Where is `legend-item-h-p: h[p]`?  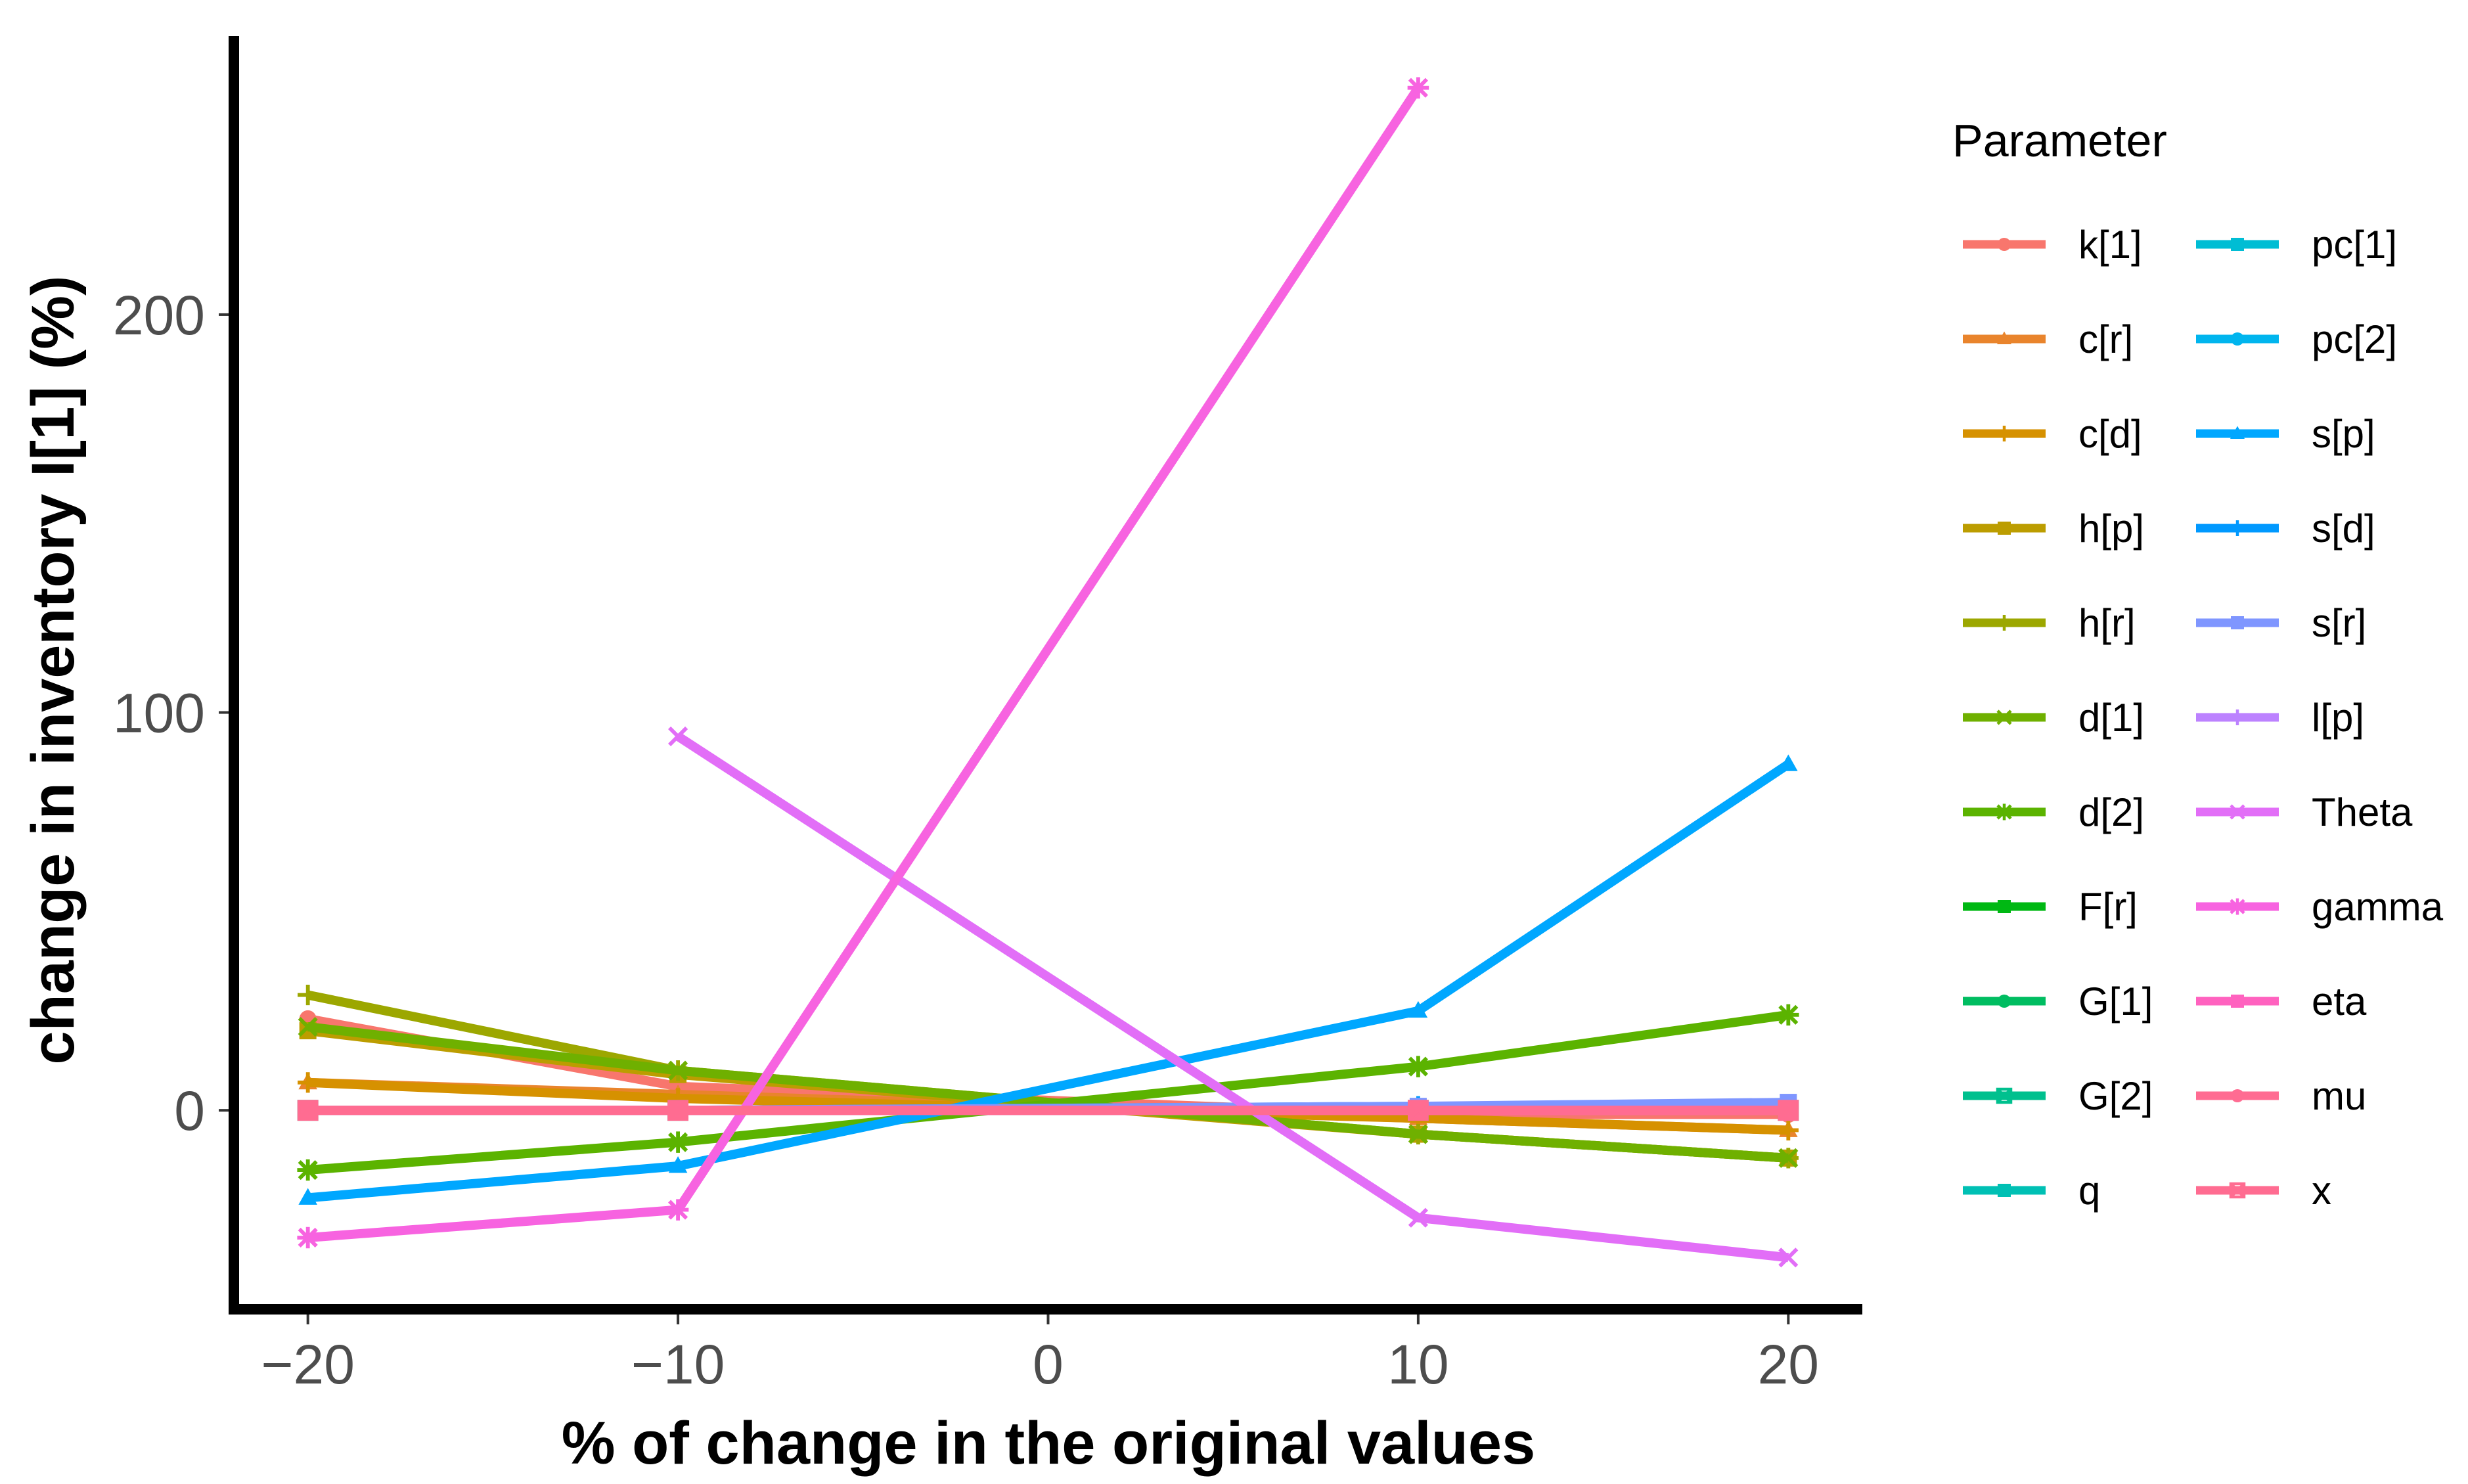 legend-item-h-p: h[p] is located at coordinates (2053, 528).